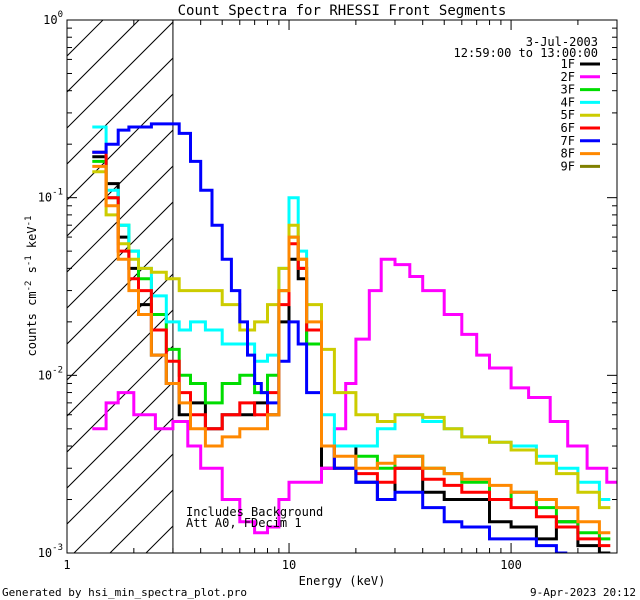 Image resolution: width=640 pixels, height=600 pixels. I want to click on legend-label: 3F, so click(568, 90).